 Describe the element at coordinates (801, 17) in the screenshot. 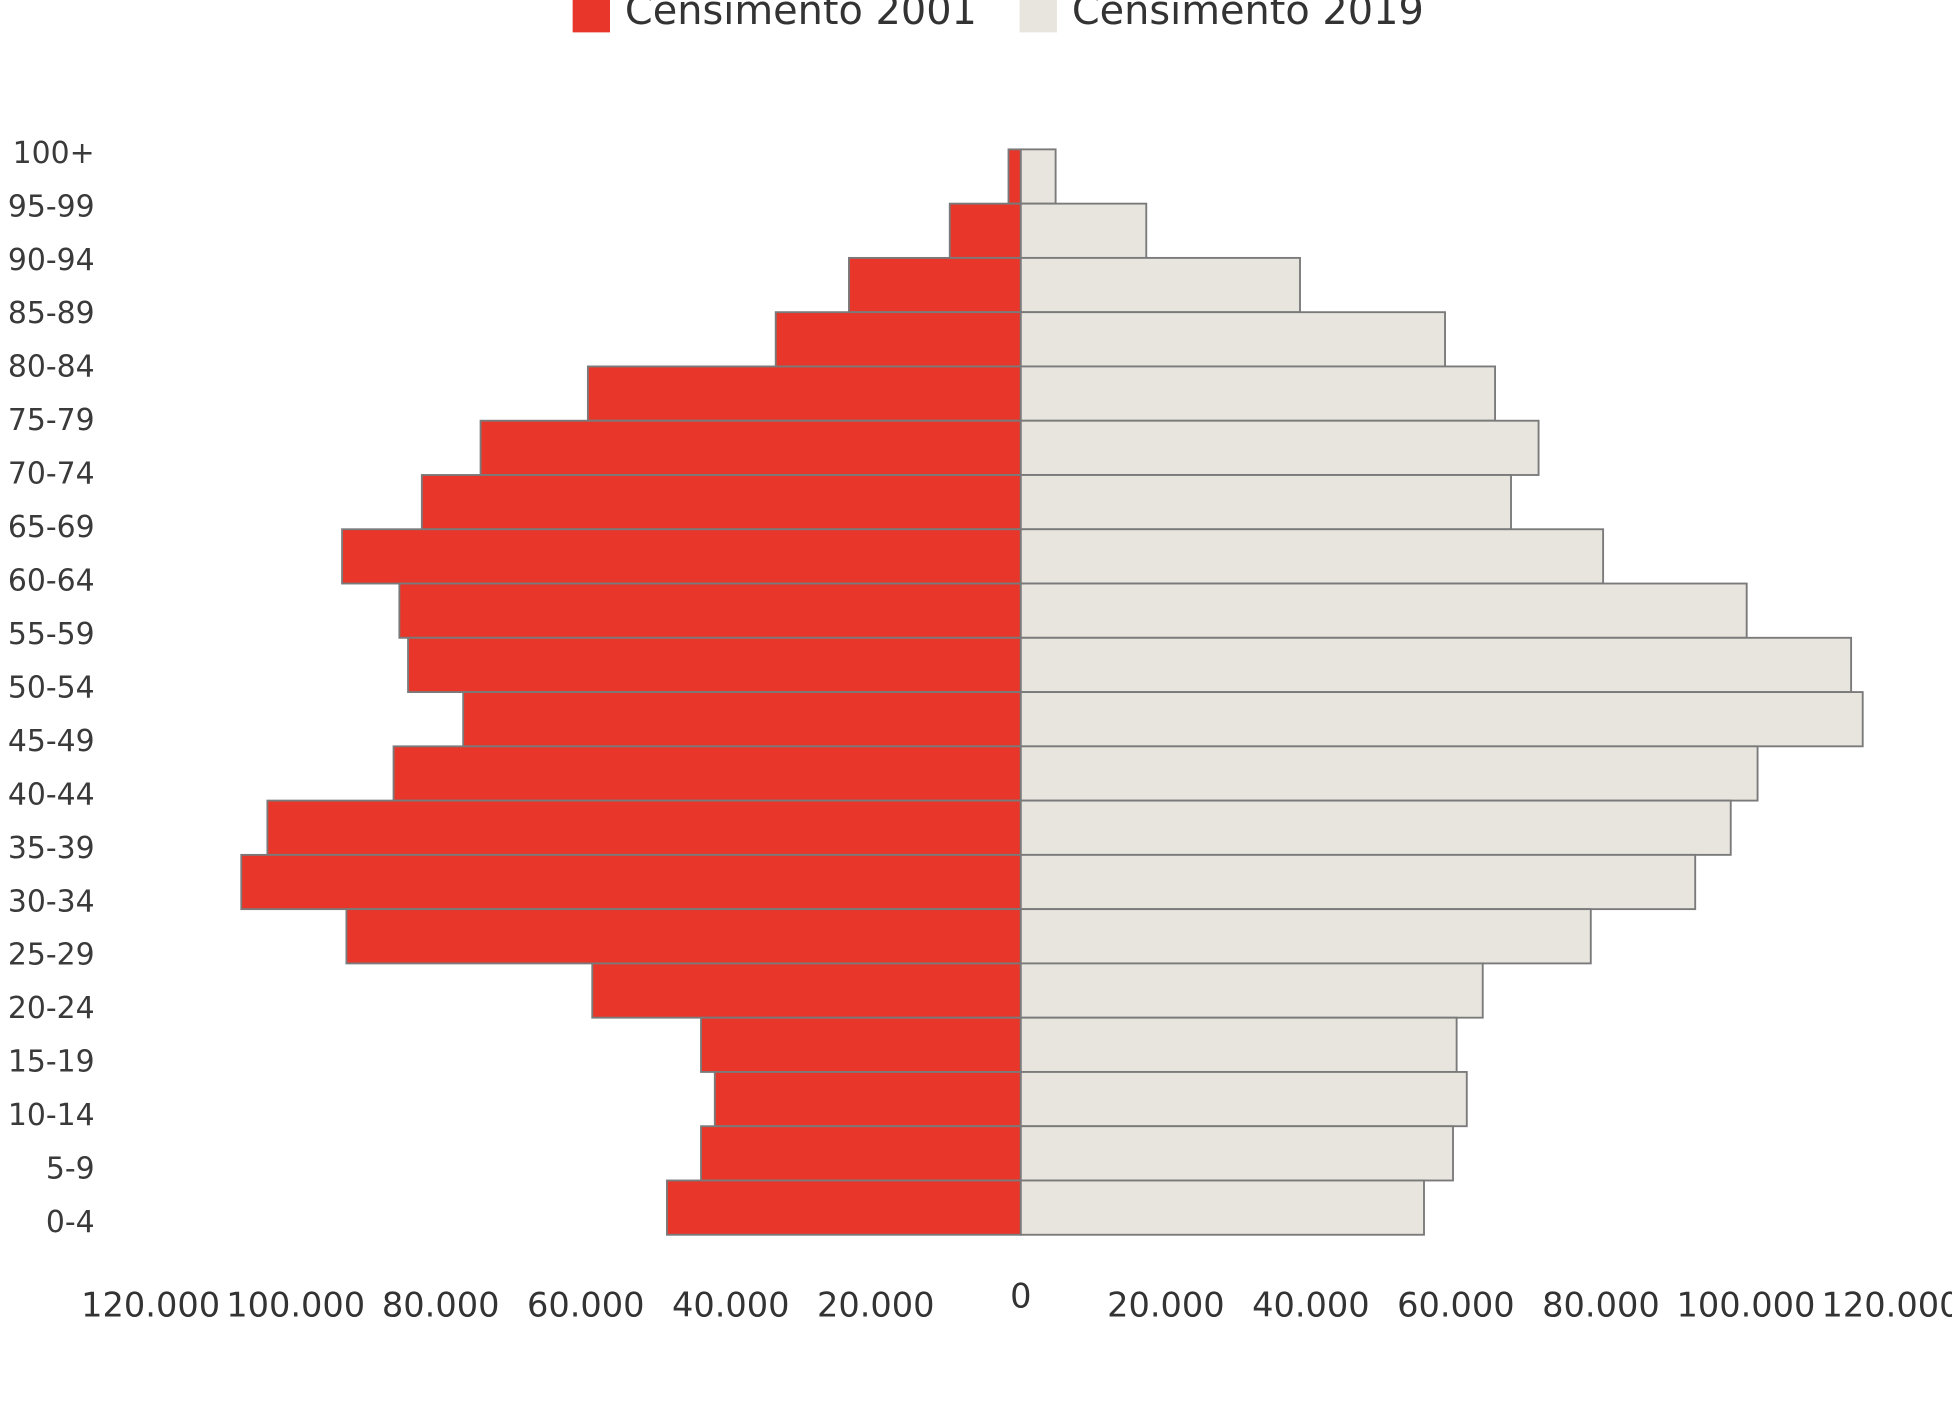

I see `legend-label: Censimento 2001` at that location.